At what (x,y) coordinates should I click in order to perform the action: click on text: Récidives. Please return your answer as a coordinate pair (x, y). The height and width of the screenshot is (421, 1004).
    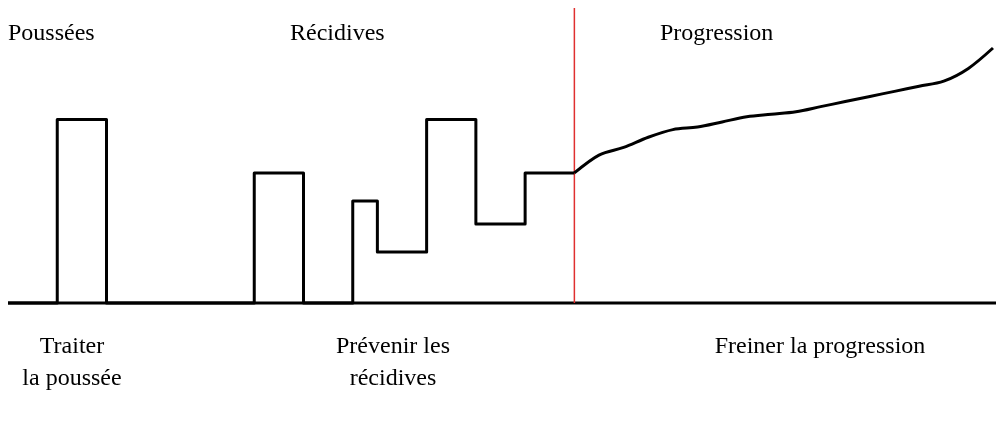
    Looking at the image, I should click on (337, 32).